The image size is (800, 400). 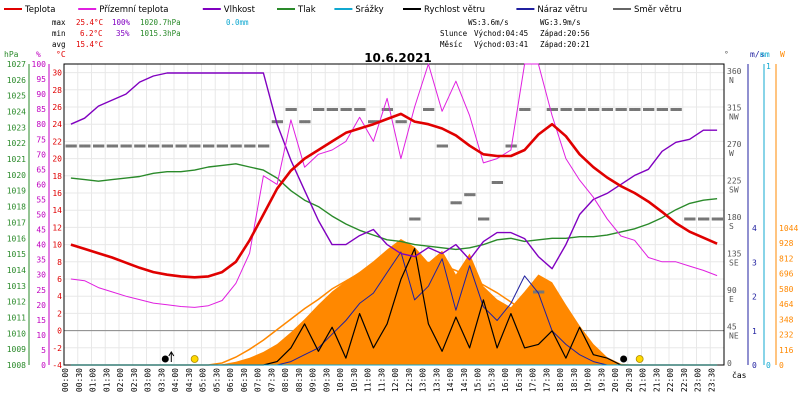 I want to click on x-tick: 08:30, so click(x=299, y=380).